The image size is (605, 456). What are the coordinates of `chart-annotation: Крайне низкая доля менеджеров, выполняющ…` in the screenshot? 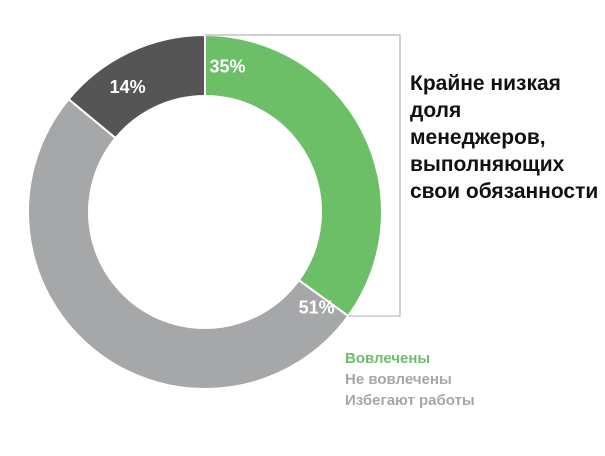 It's located at (504, 137).